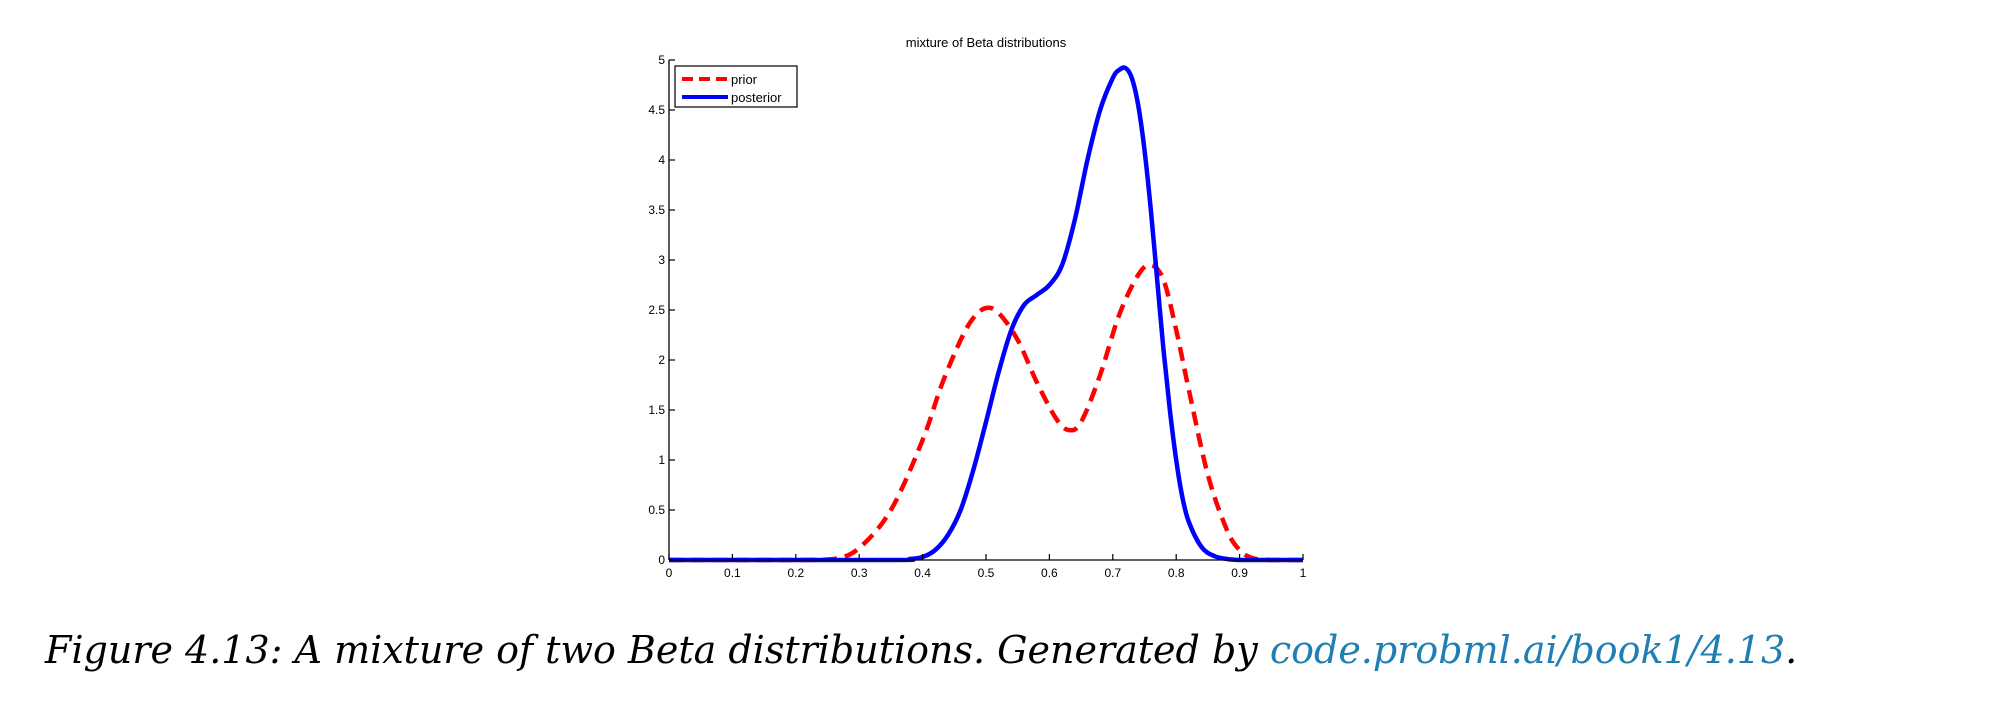 This screenshot has width=2000, height=710. What do you see at coordinates (1791, 650) in the screenshot?
I see `caption-end: .` at bounding box center [1791, 650].